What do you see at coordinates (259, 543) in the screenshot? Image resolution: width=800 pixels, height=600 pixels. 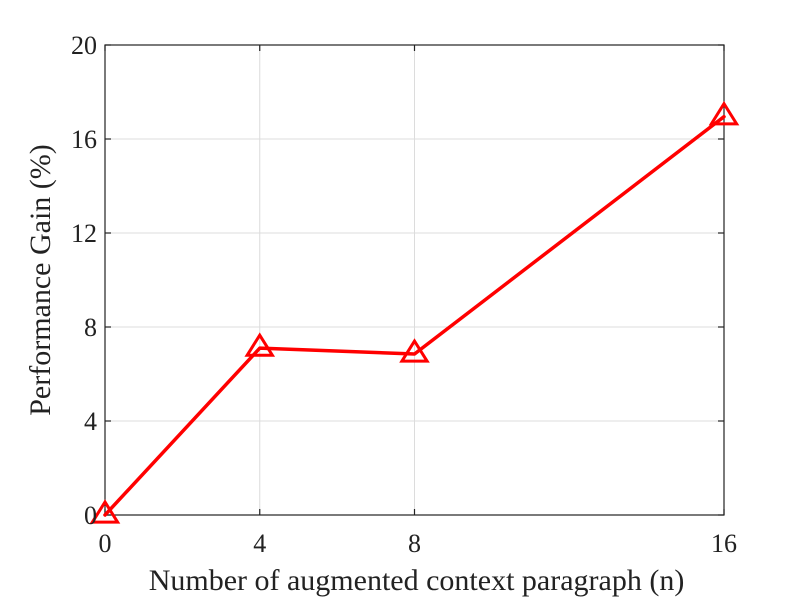 I see `x-tick-label-1: 4` at bounding box center [259, 543].